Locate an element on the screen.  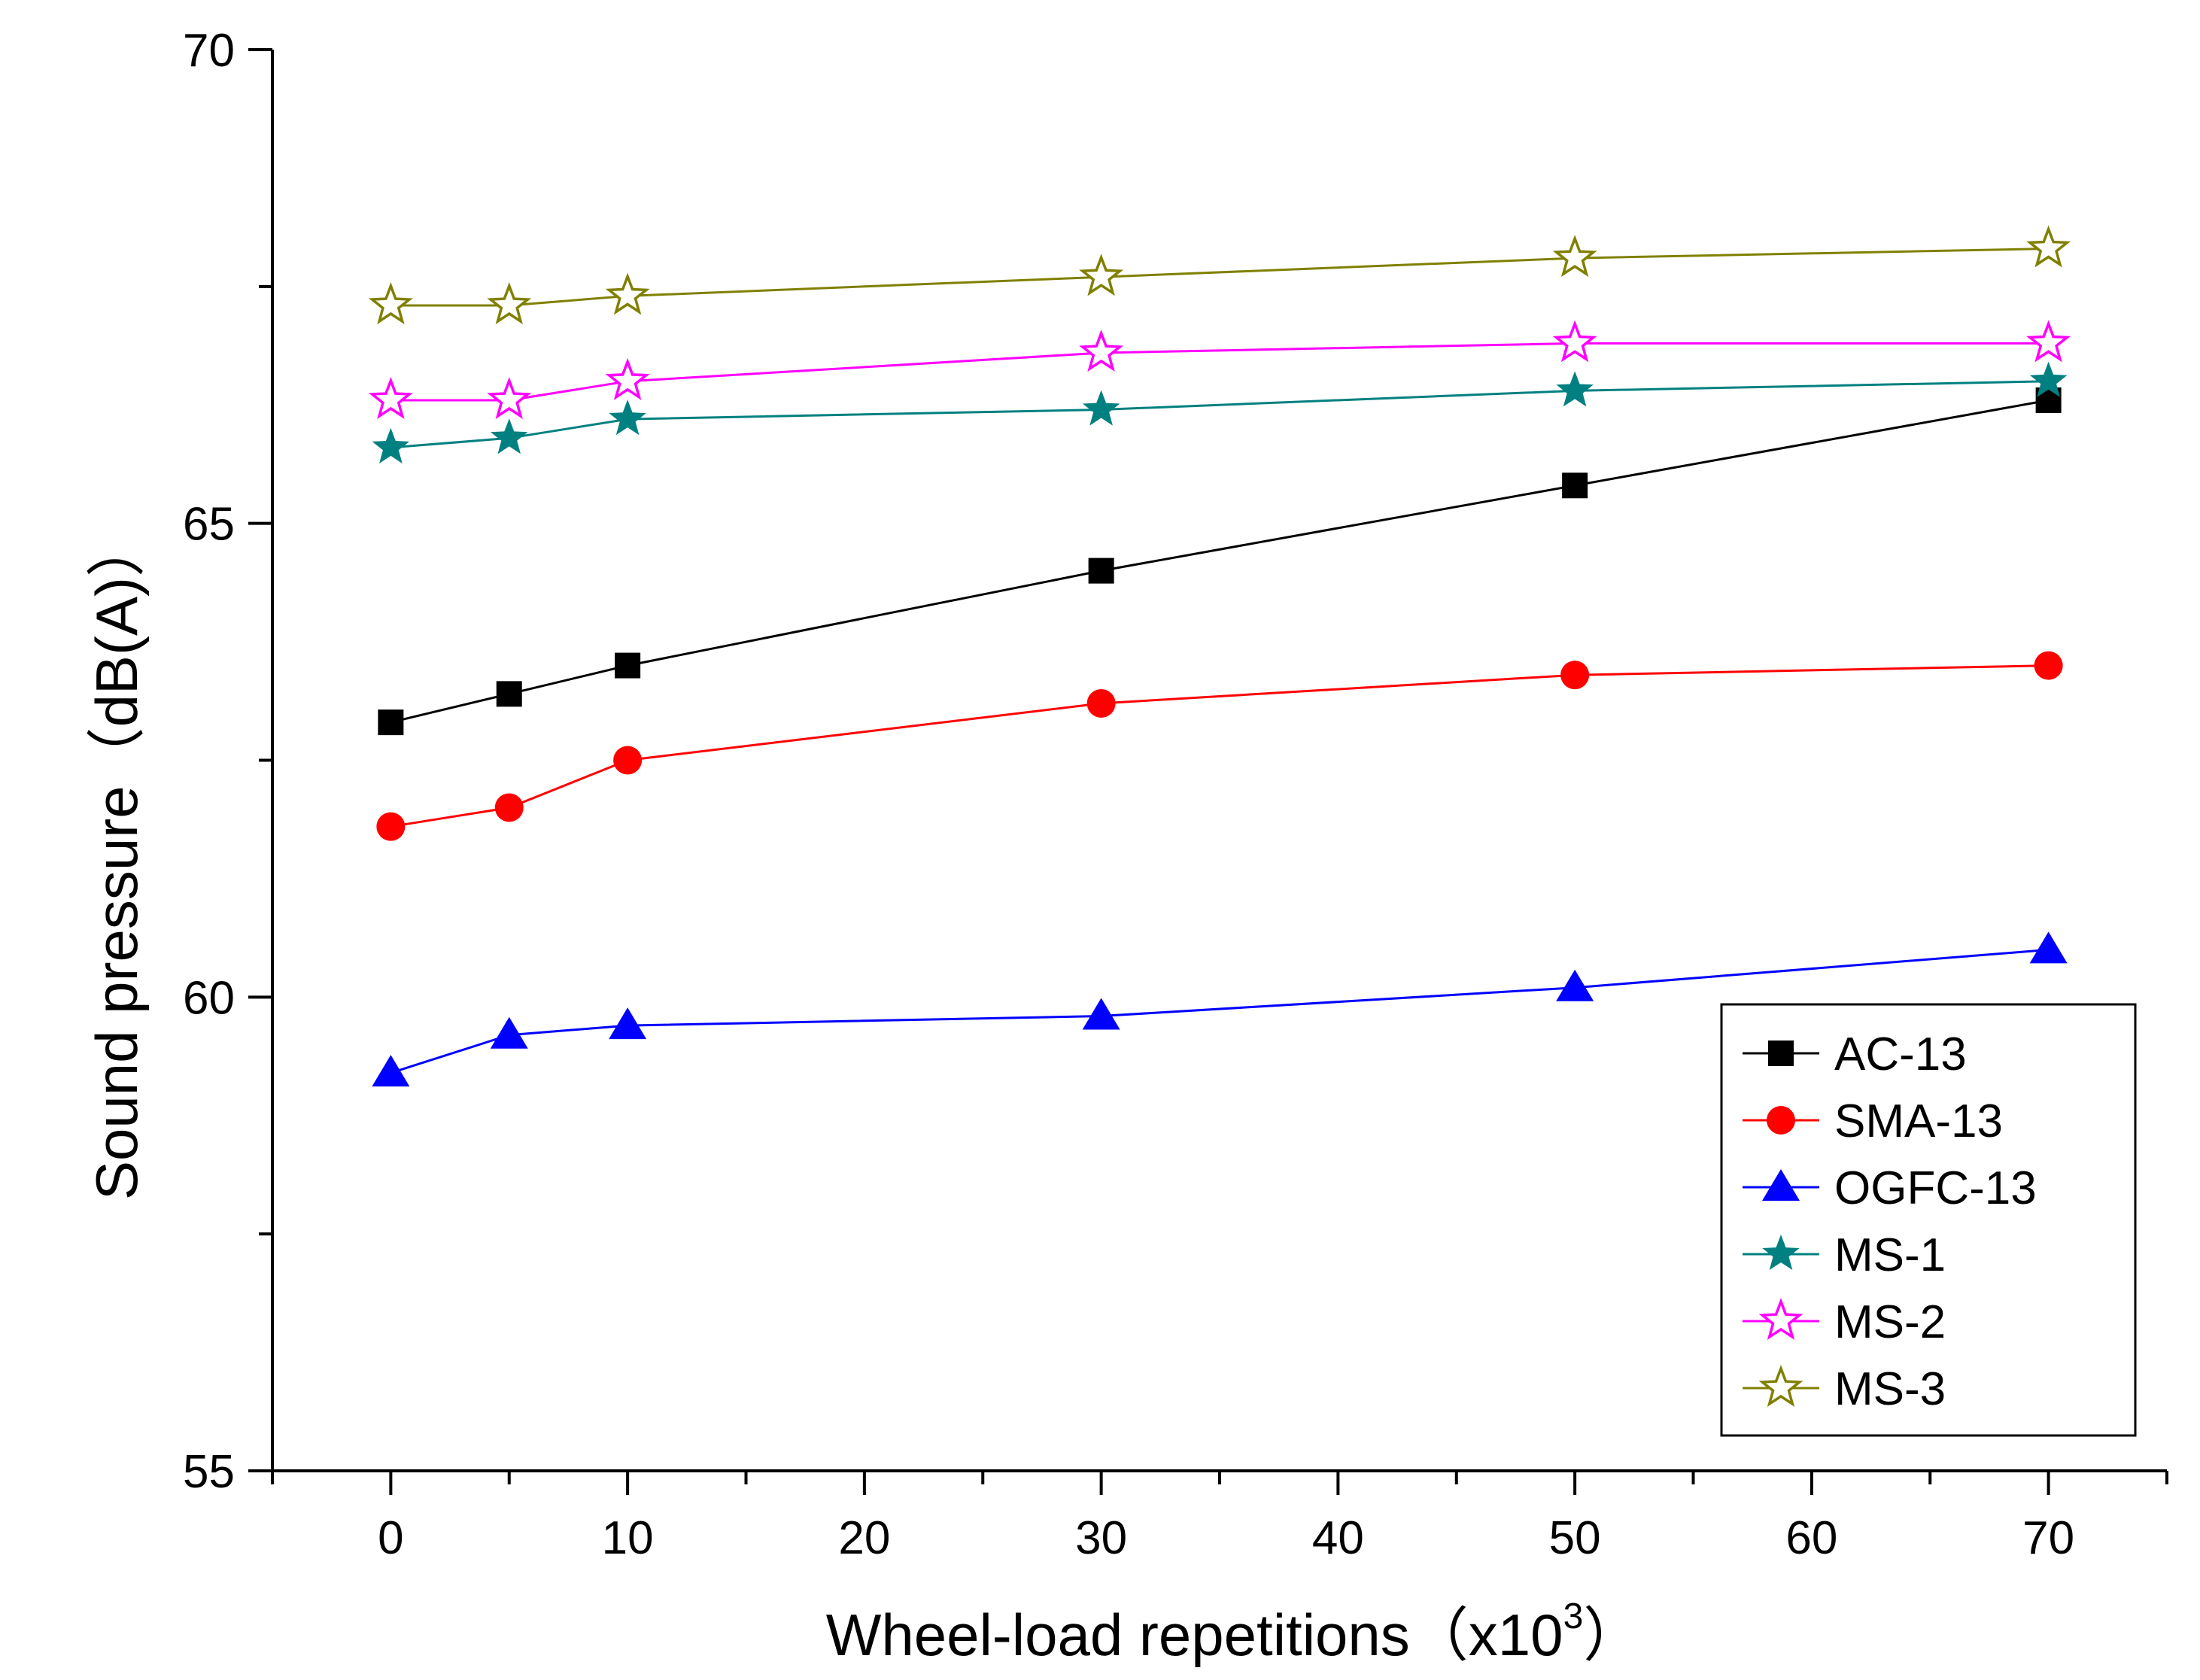
y-tick-label: 60 is located at coordinates (209, 998).